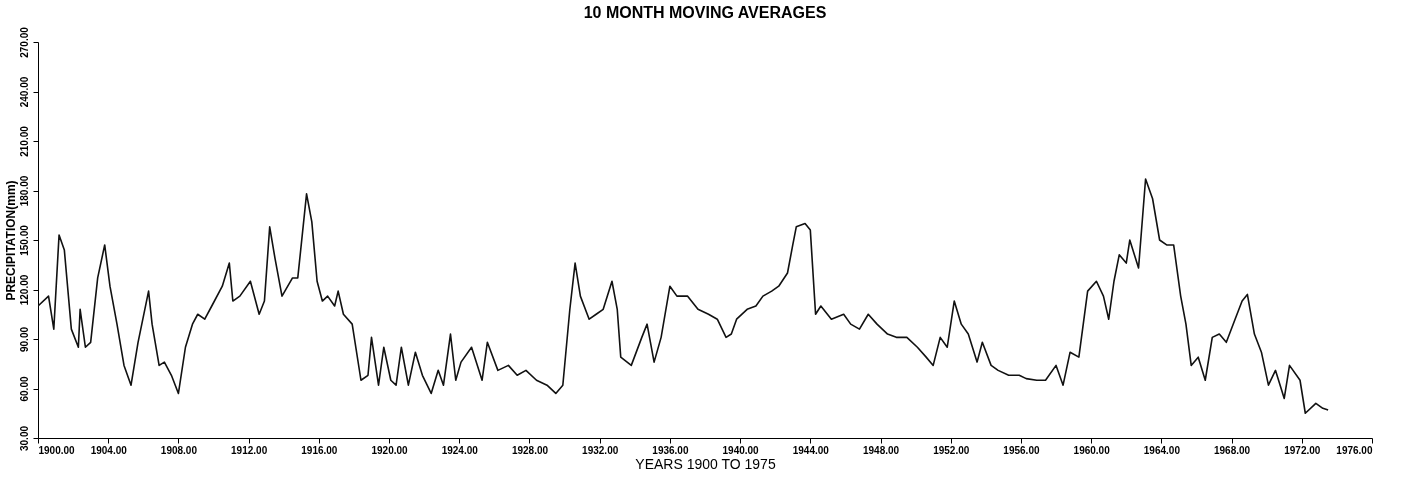 This screenshot has height=481, width=1405. I want to click on x-tick-label: 1908.00, so click(179, 450).